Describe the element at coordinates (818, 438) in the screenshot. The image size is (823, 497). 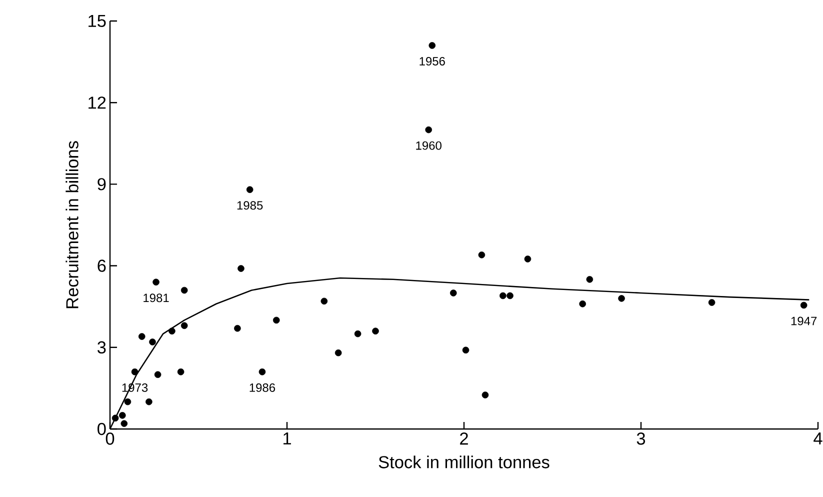
I see `x-tick-label: 4` at that location.